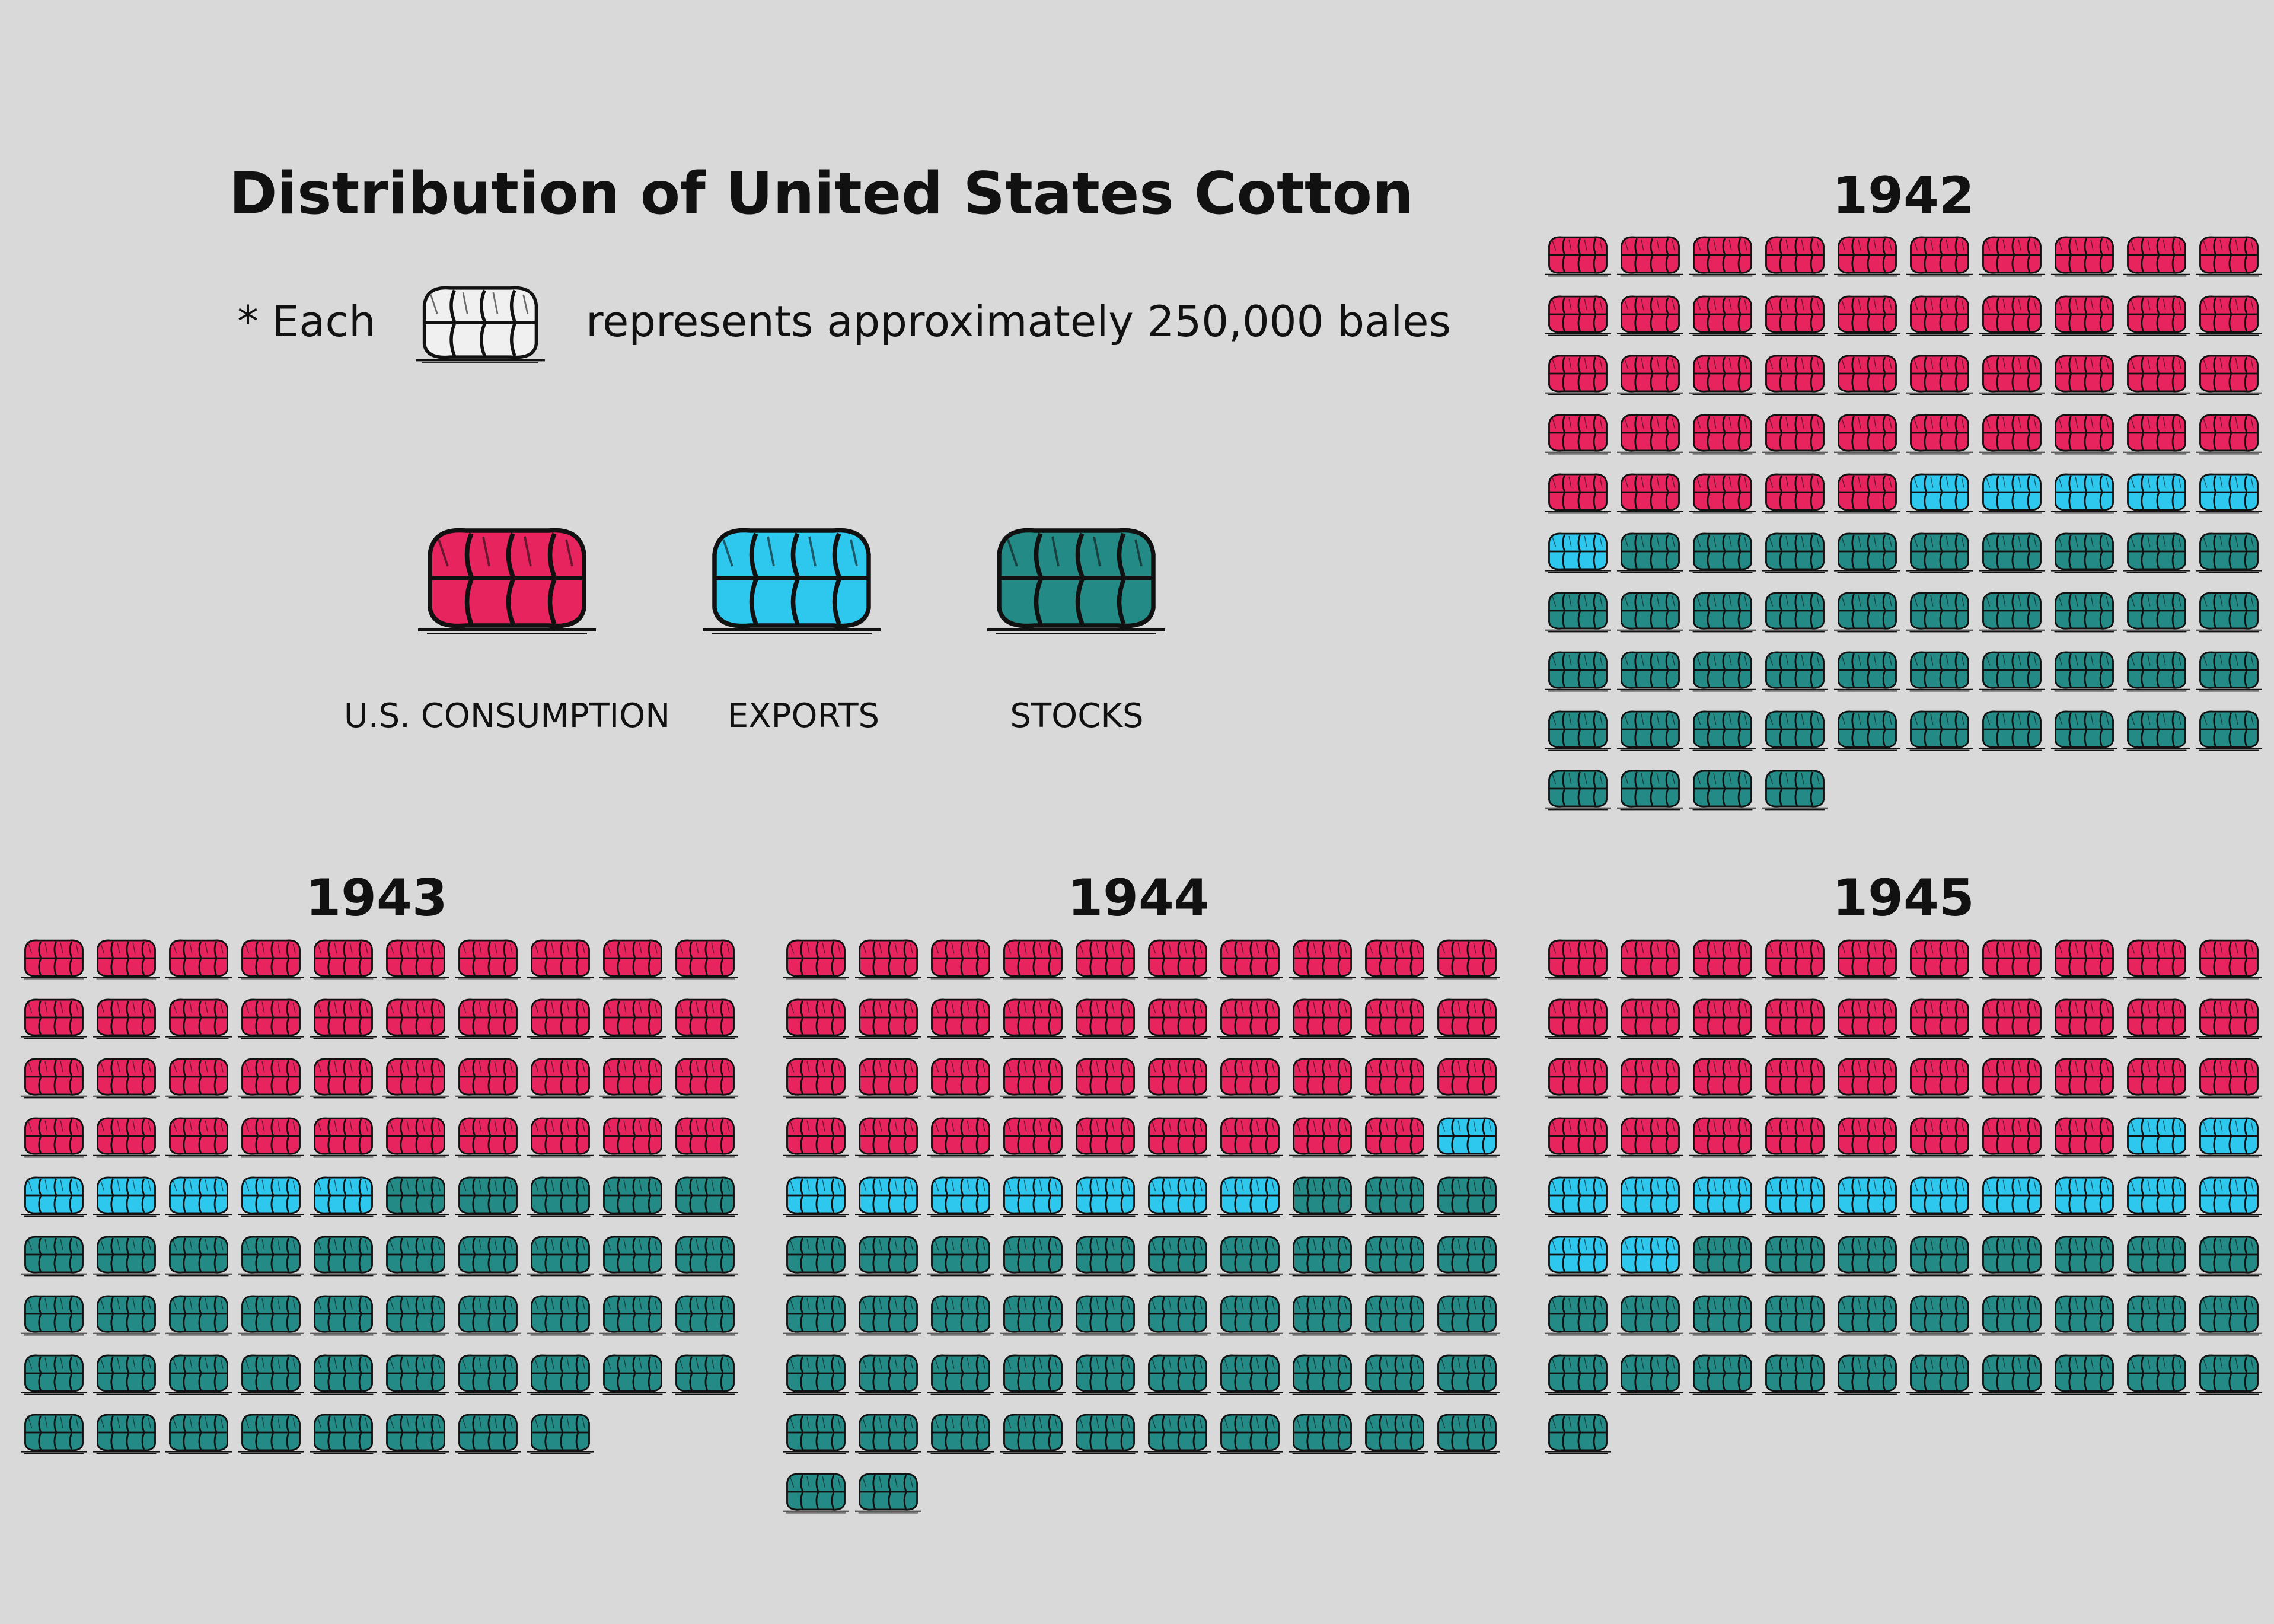 This screenshot has height=1624, width=2274. What do you see at coordinates (306, 321) in the screenshot?
I see `unit-note-prefix: * Each` at bounding box center [306, 321].